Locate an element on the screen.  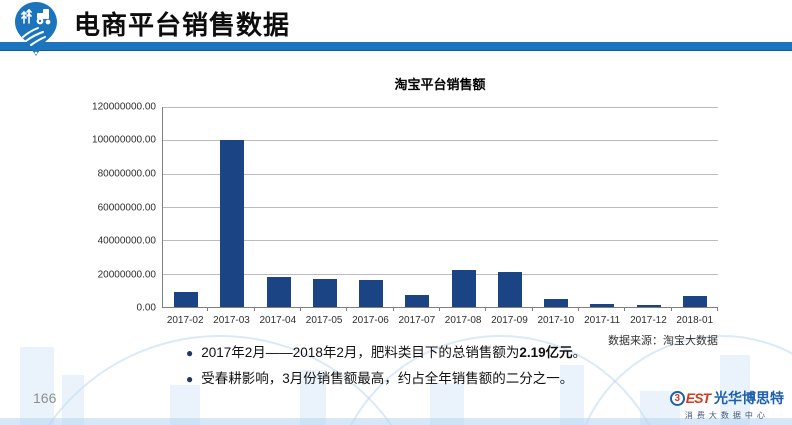
x-tick-label: 2017-03 is located at coordinates (231, 320).